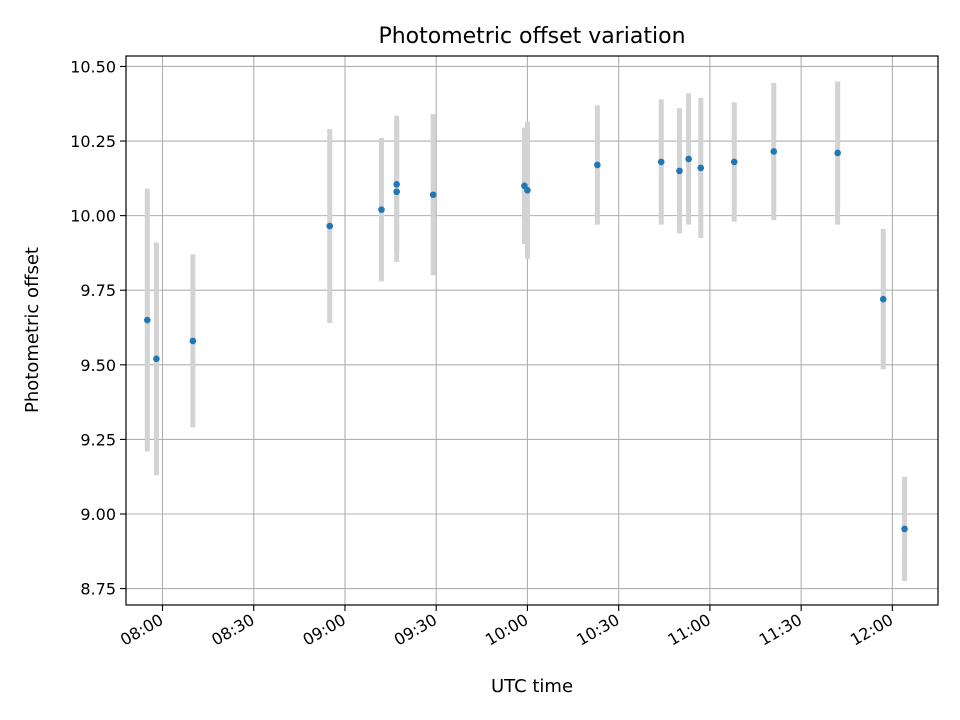  I want to click on y-tick-label: 10.00, so click(93, 216).